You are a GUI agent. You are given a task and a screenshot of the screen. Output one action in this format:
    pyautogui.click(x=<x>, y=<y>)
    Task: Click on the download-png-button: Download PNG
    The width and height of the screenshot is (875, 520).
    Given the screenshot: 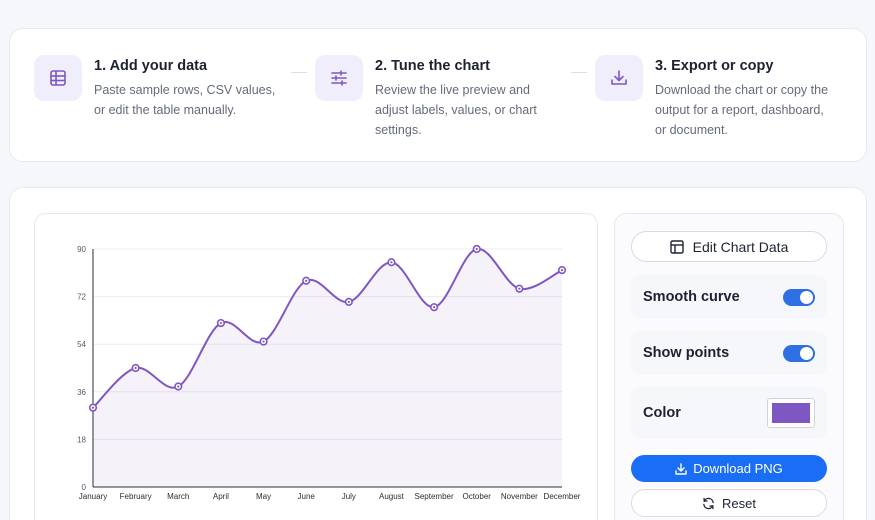 What is the action you would take?
    pyautogui.click(x=729, y=468)
    